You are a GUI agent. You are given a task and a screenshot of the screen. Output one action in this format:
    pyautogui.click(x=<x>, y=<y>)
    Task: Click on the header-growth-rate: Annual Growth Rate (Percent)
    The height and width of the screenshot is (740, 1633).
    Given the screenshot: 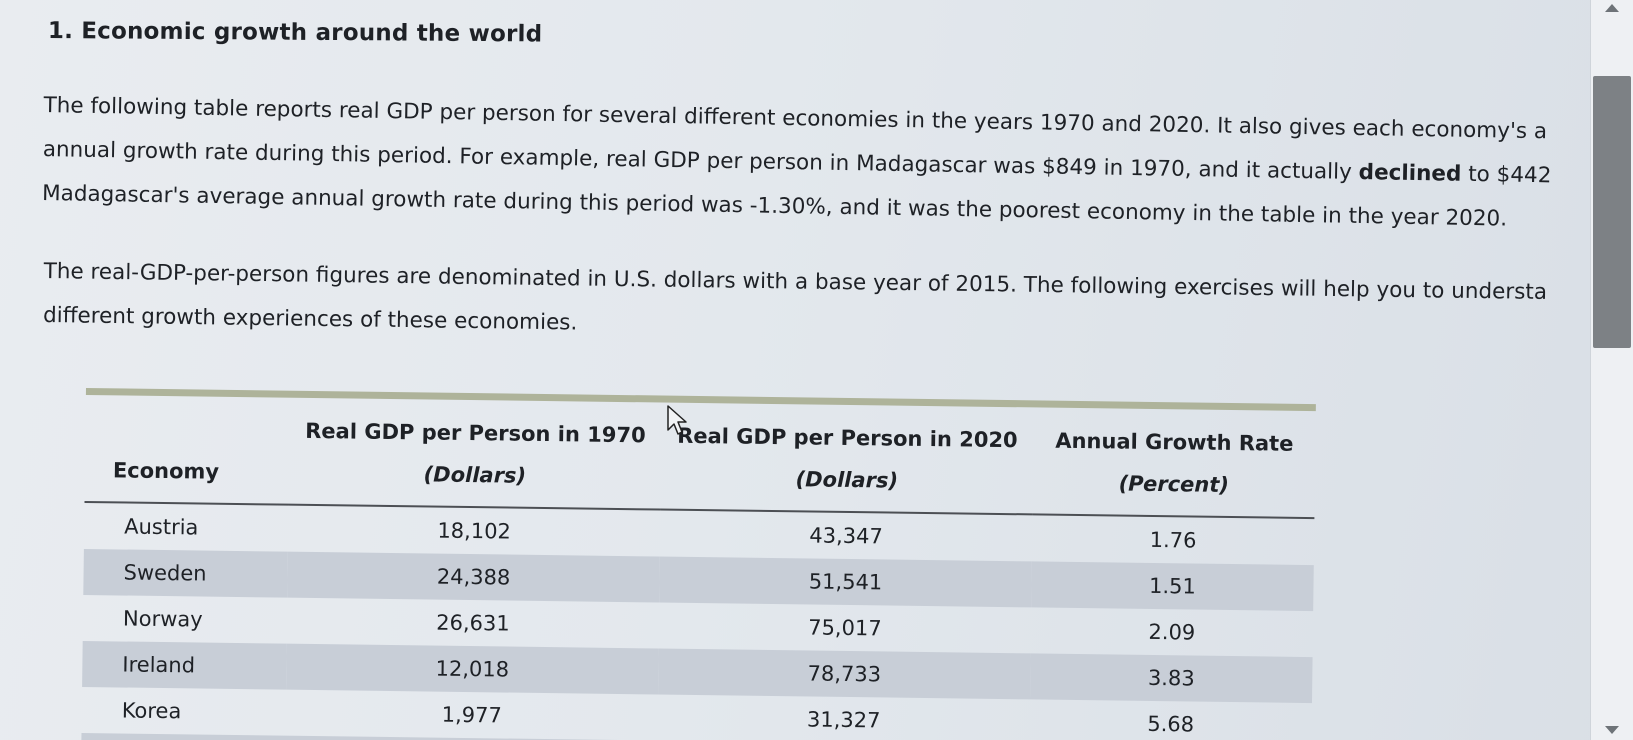 What is the action you would take?
    pyautogui.click(x=1174, y=463)
    